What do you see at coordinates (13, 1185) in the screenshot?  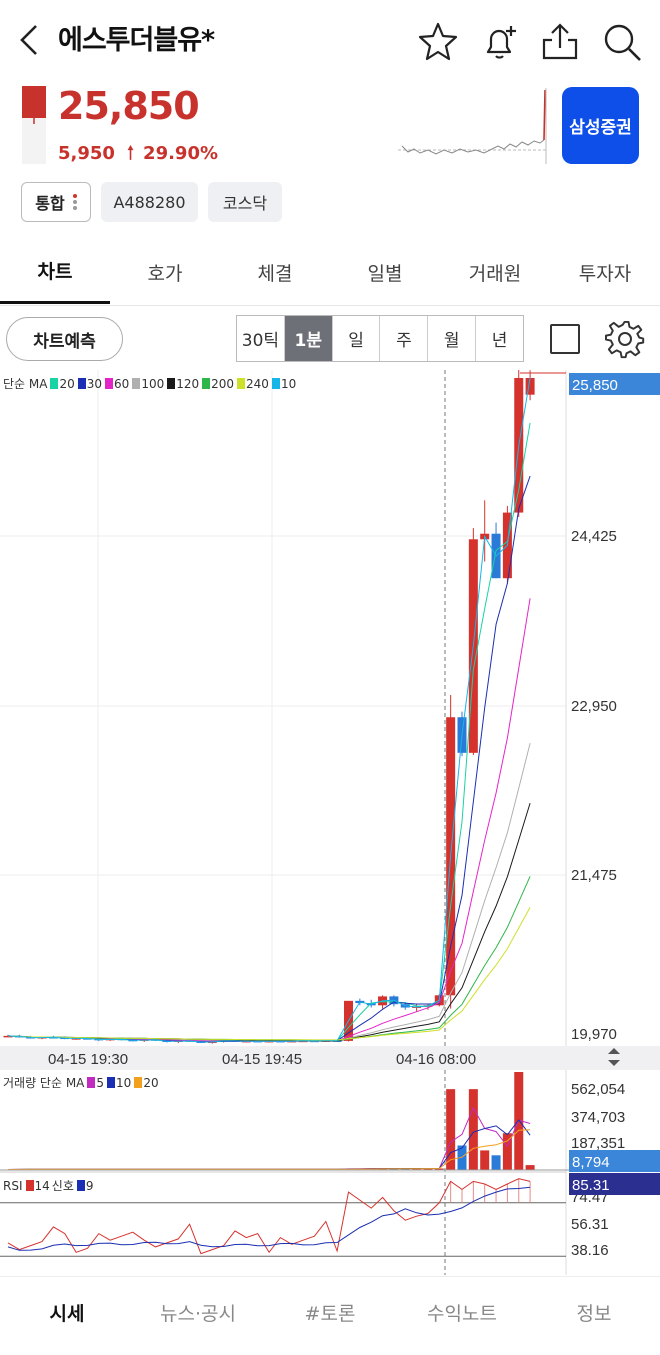 I see `rsi-legend-label: RSI` at bounding box center [13, 1185].